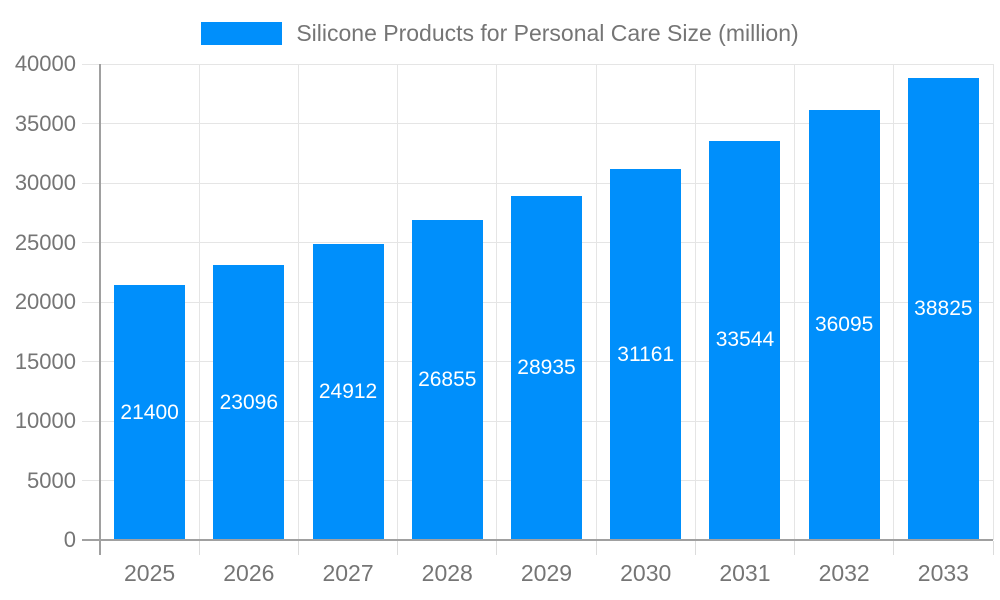 Image resolution: width=1000 pixels, height=600 pixels. What do you see at coordinates (242, 33) in the screenshot?
I see `legend-swatch` at bounding box center [242, 33].